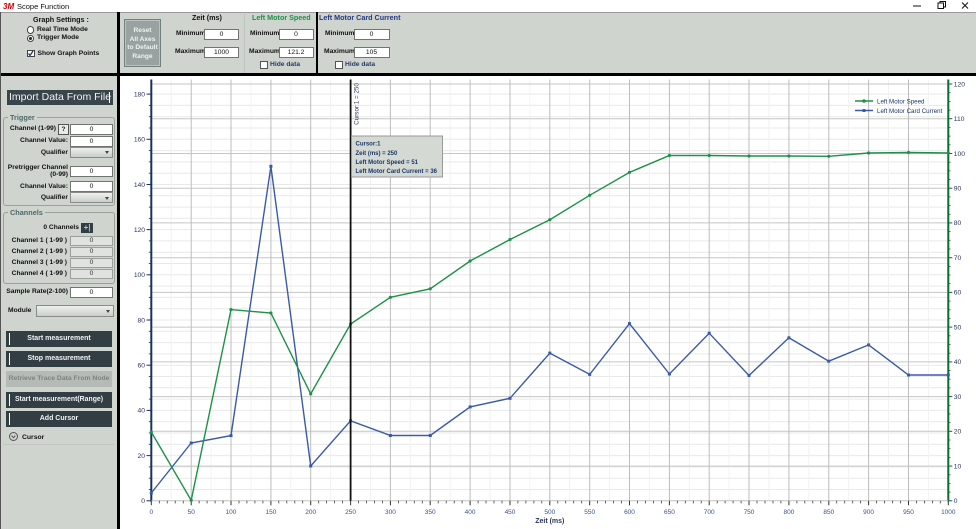 The image size is (976, 529). What do you see at coordinates (310, 512) in the screenshot?
I see `svg-text: 200` at bounding box center [310, 512].